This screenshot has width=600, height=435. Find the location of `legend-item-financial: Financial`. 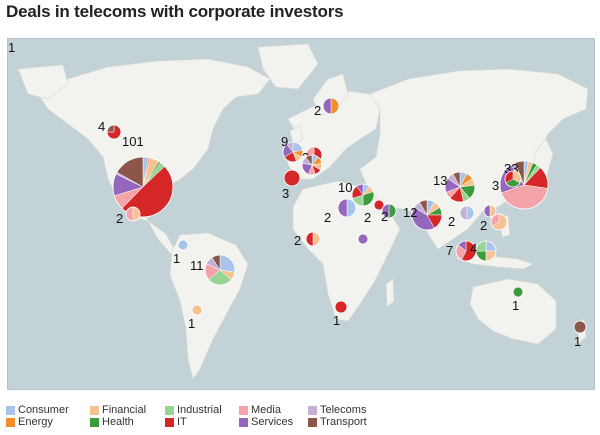

legend-item-financial: Financial is located at coordinates (118, 410).